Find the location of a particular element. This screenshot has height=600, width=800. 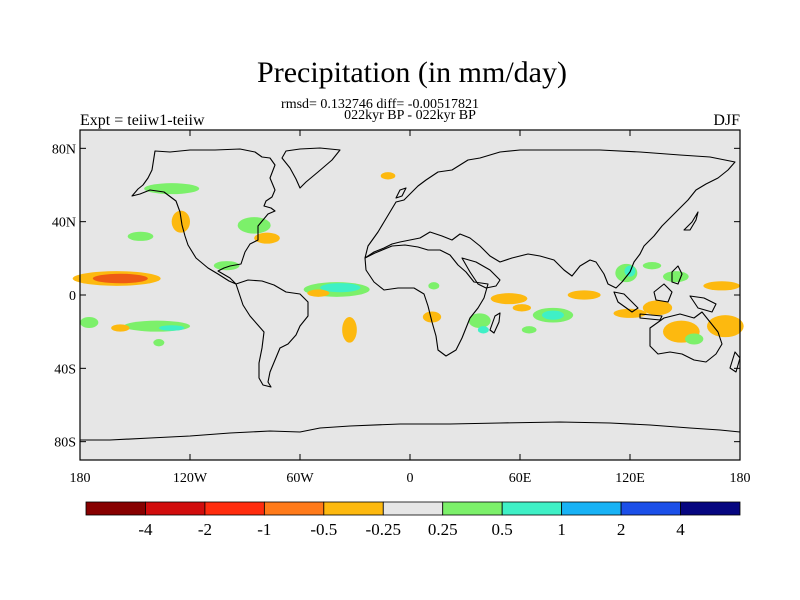

season-label: DJF is located at coordinates (726, 120).